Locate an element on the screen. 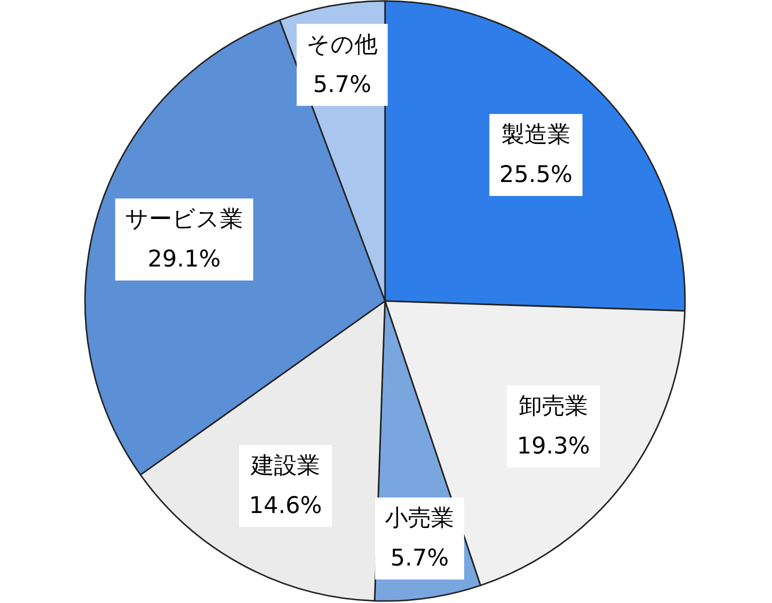 The height and width of the screenshot is (603, 772). slice-label: サービス業 is located at coordinates (184, 219).